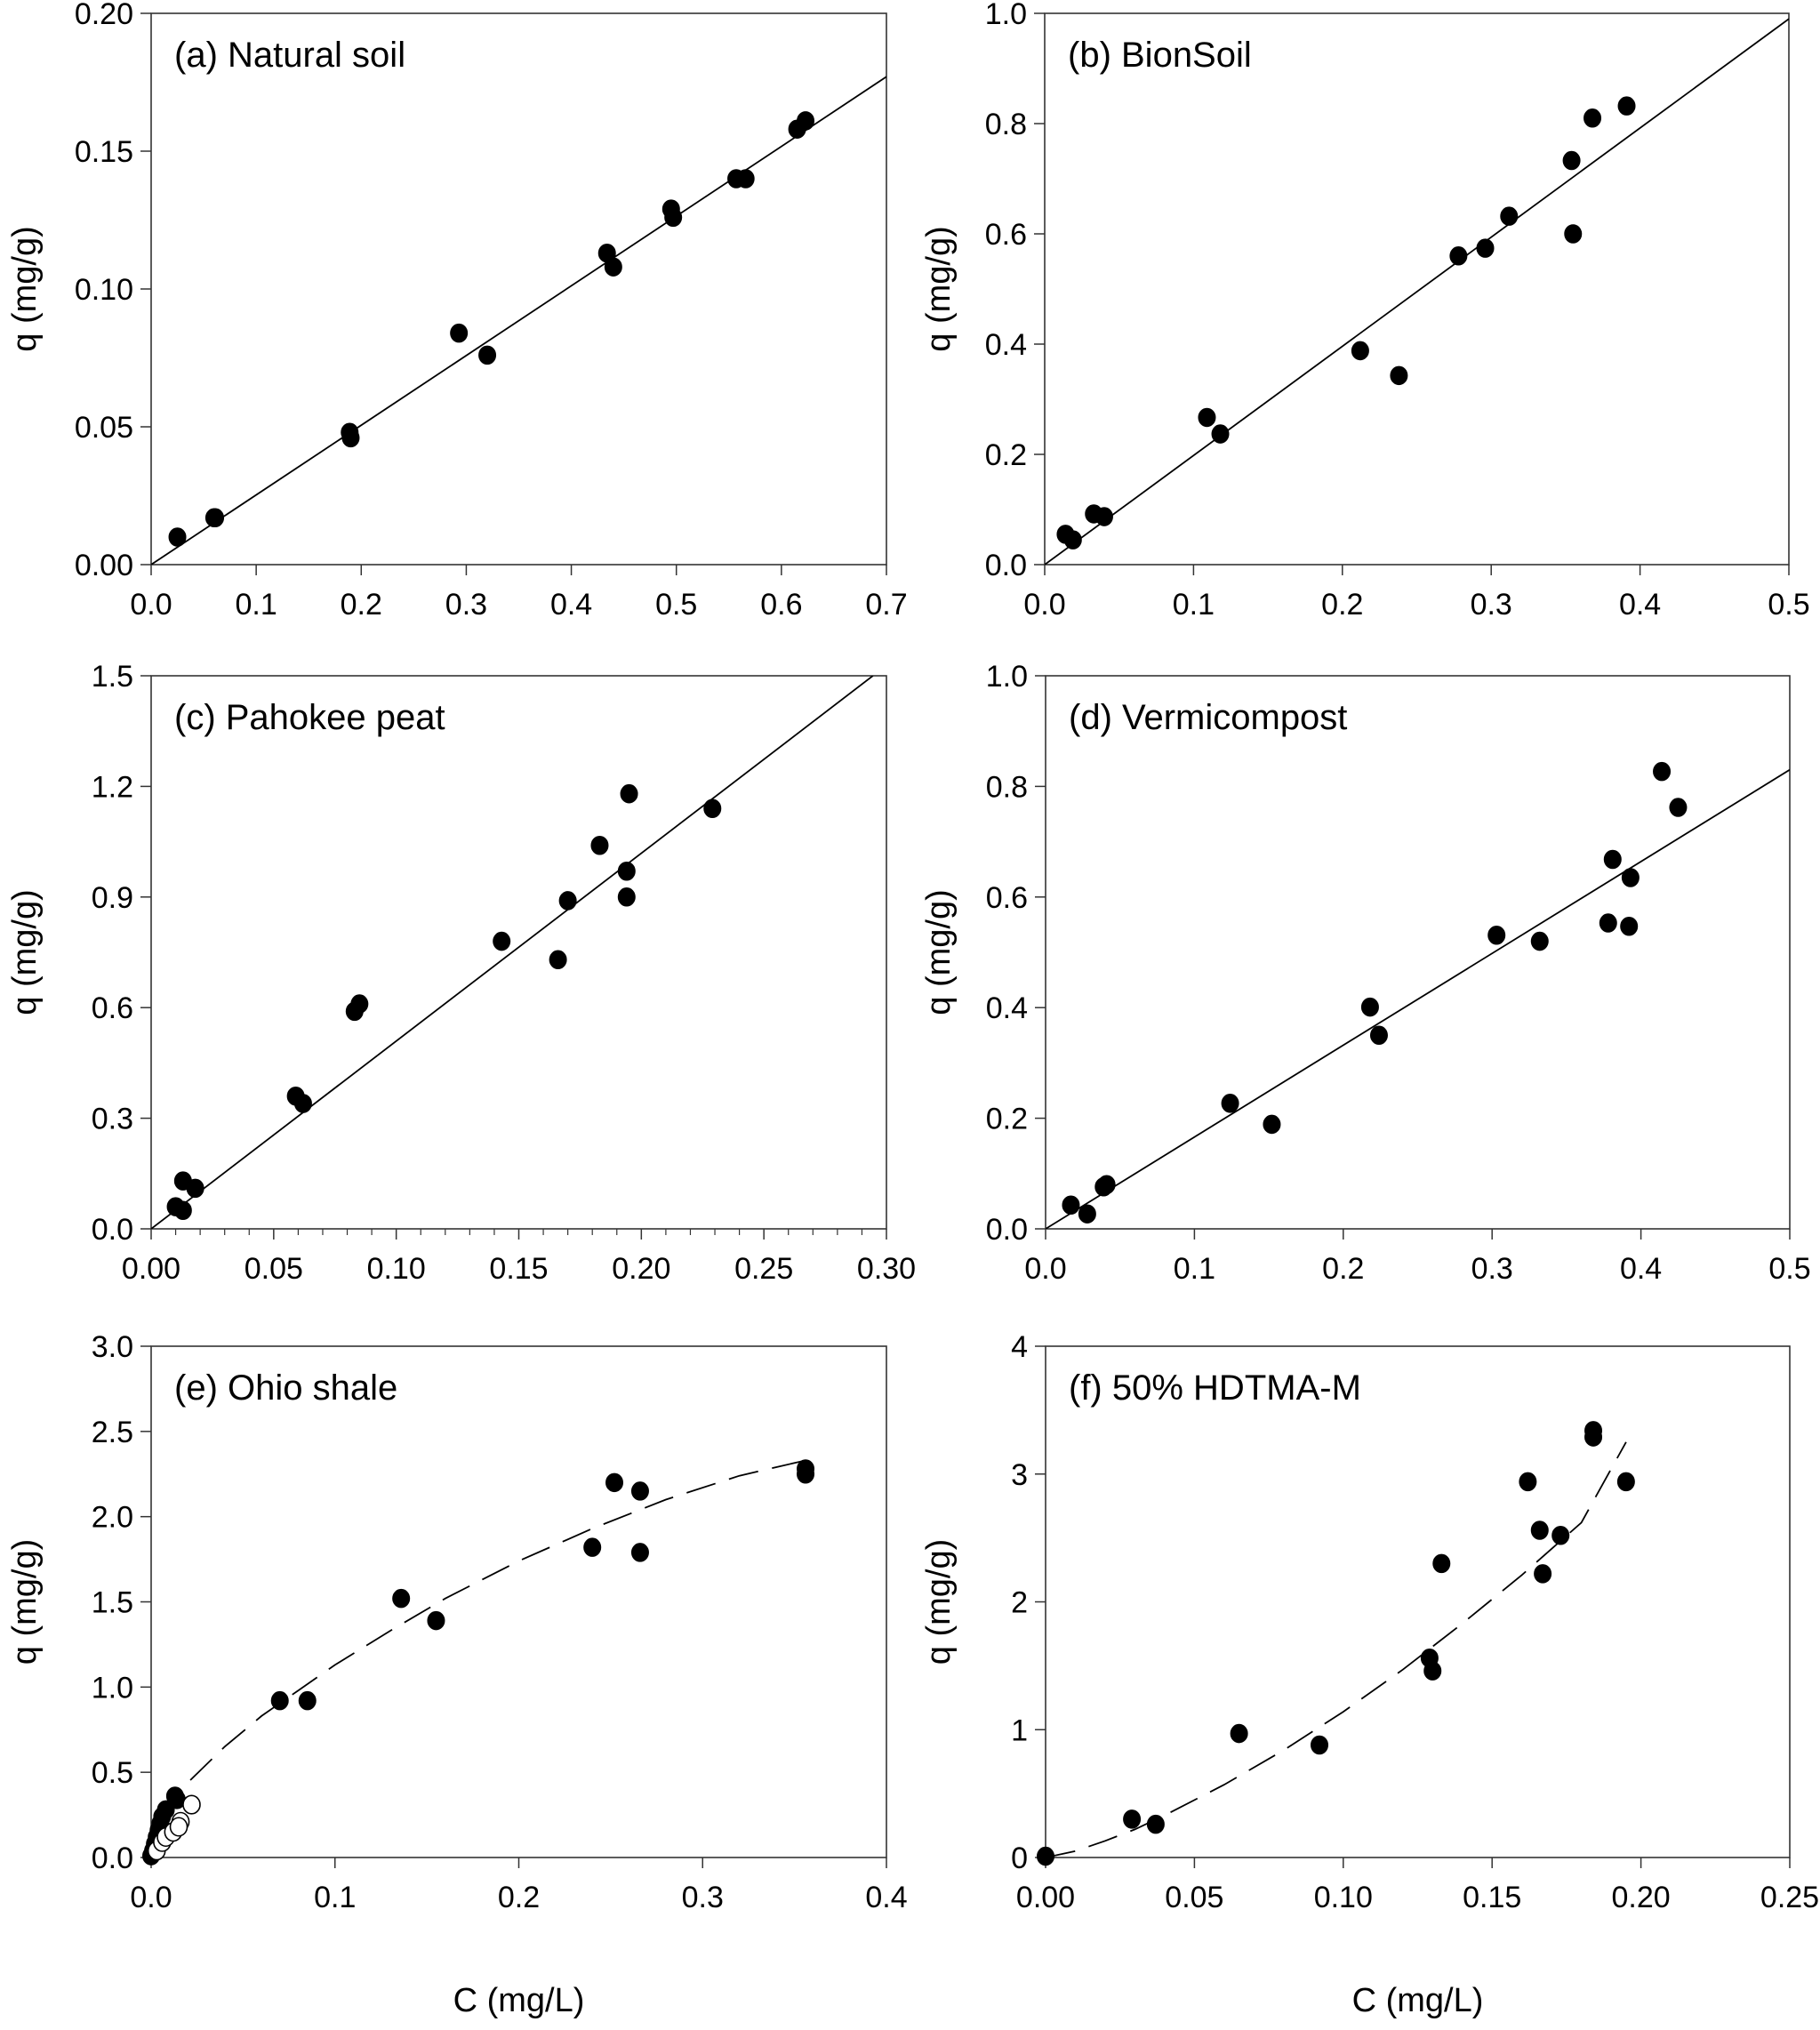  Describe the element at coordinates (112, 898) in the screenshot. I see `y-tick-label: 0.9` at that location.